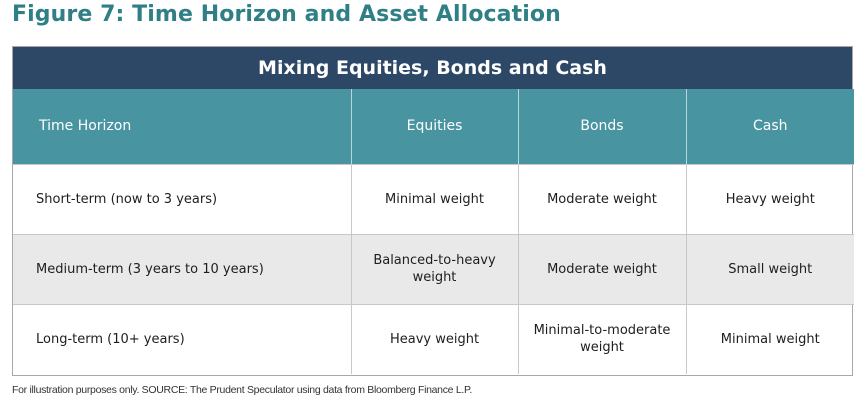 This screenshot has width=865, height=404. I want to click on time-horizon-cell: Medium-term (3 years to 10 years), so click(182, 268).